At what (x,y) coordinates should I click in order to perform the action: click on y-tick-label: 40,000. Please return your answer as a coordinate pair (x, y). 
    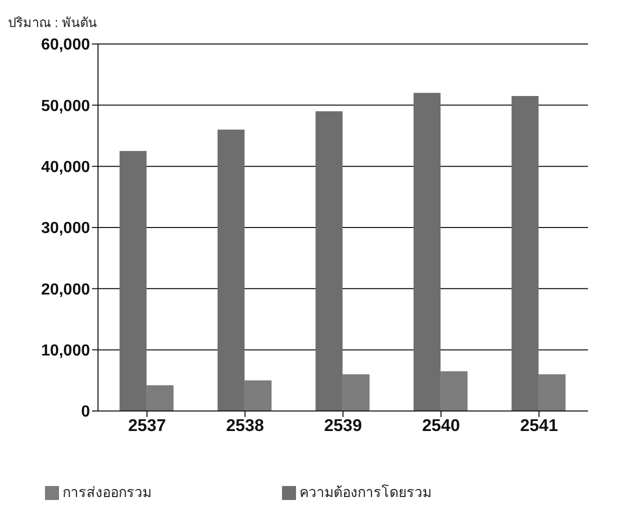
    Looking at the image, I should click on (65, 167).